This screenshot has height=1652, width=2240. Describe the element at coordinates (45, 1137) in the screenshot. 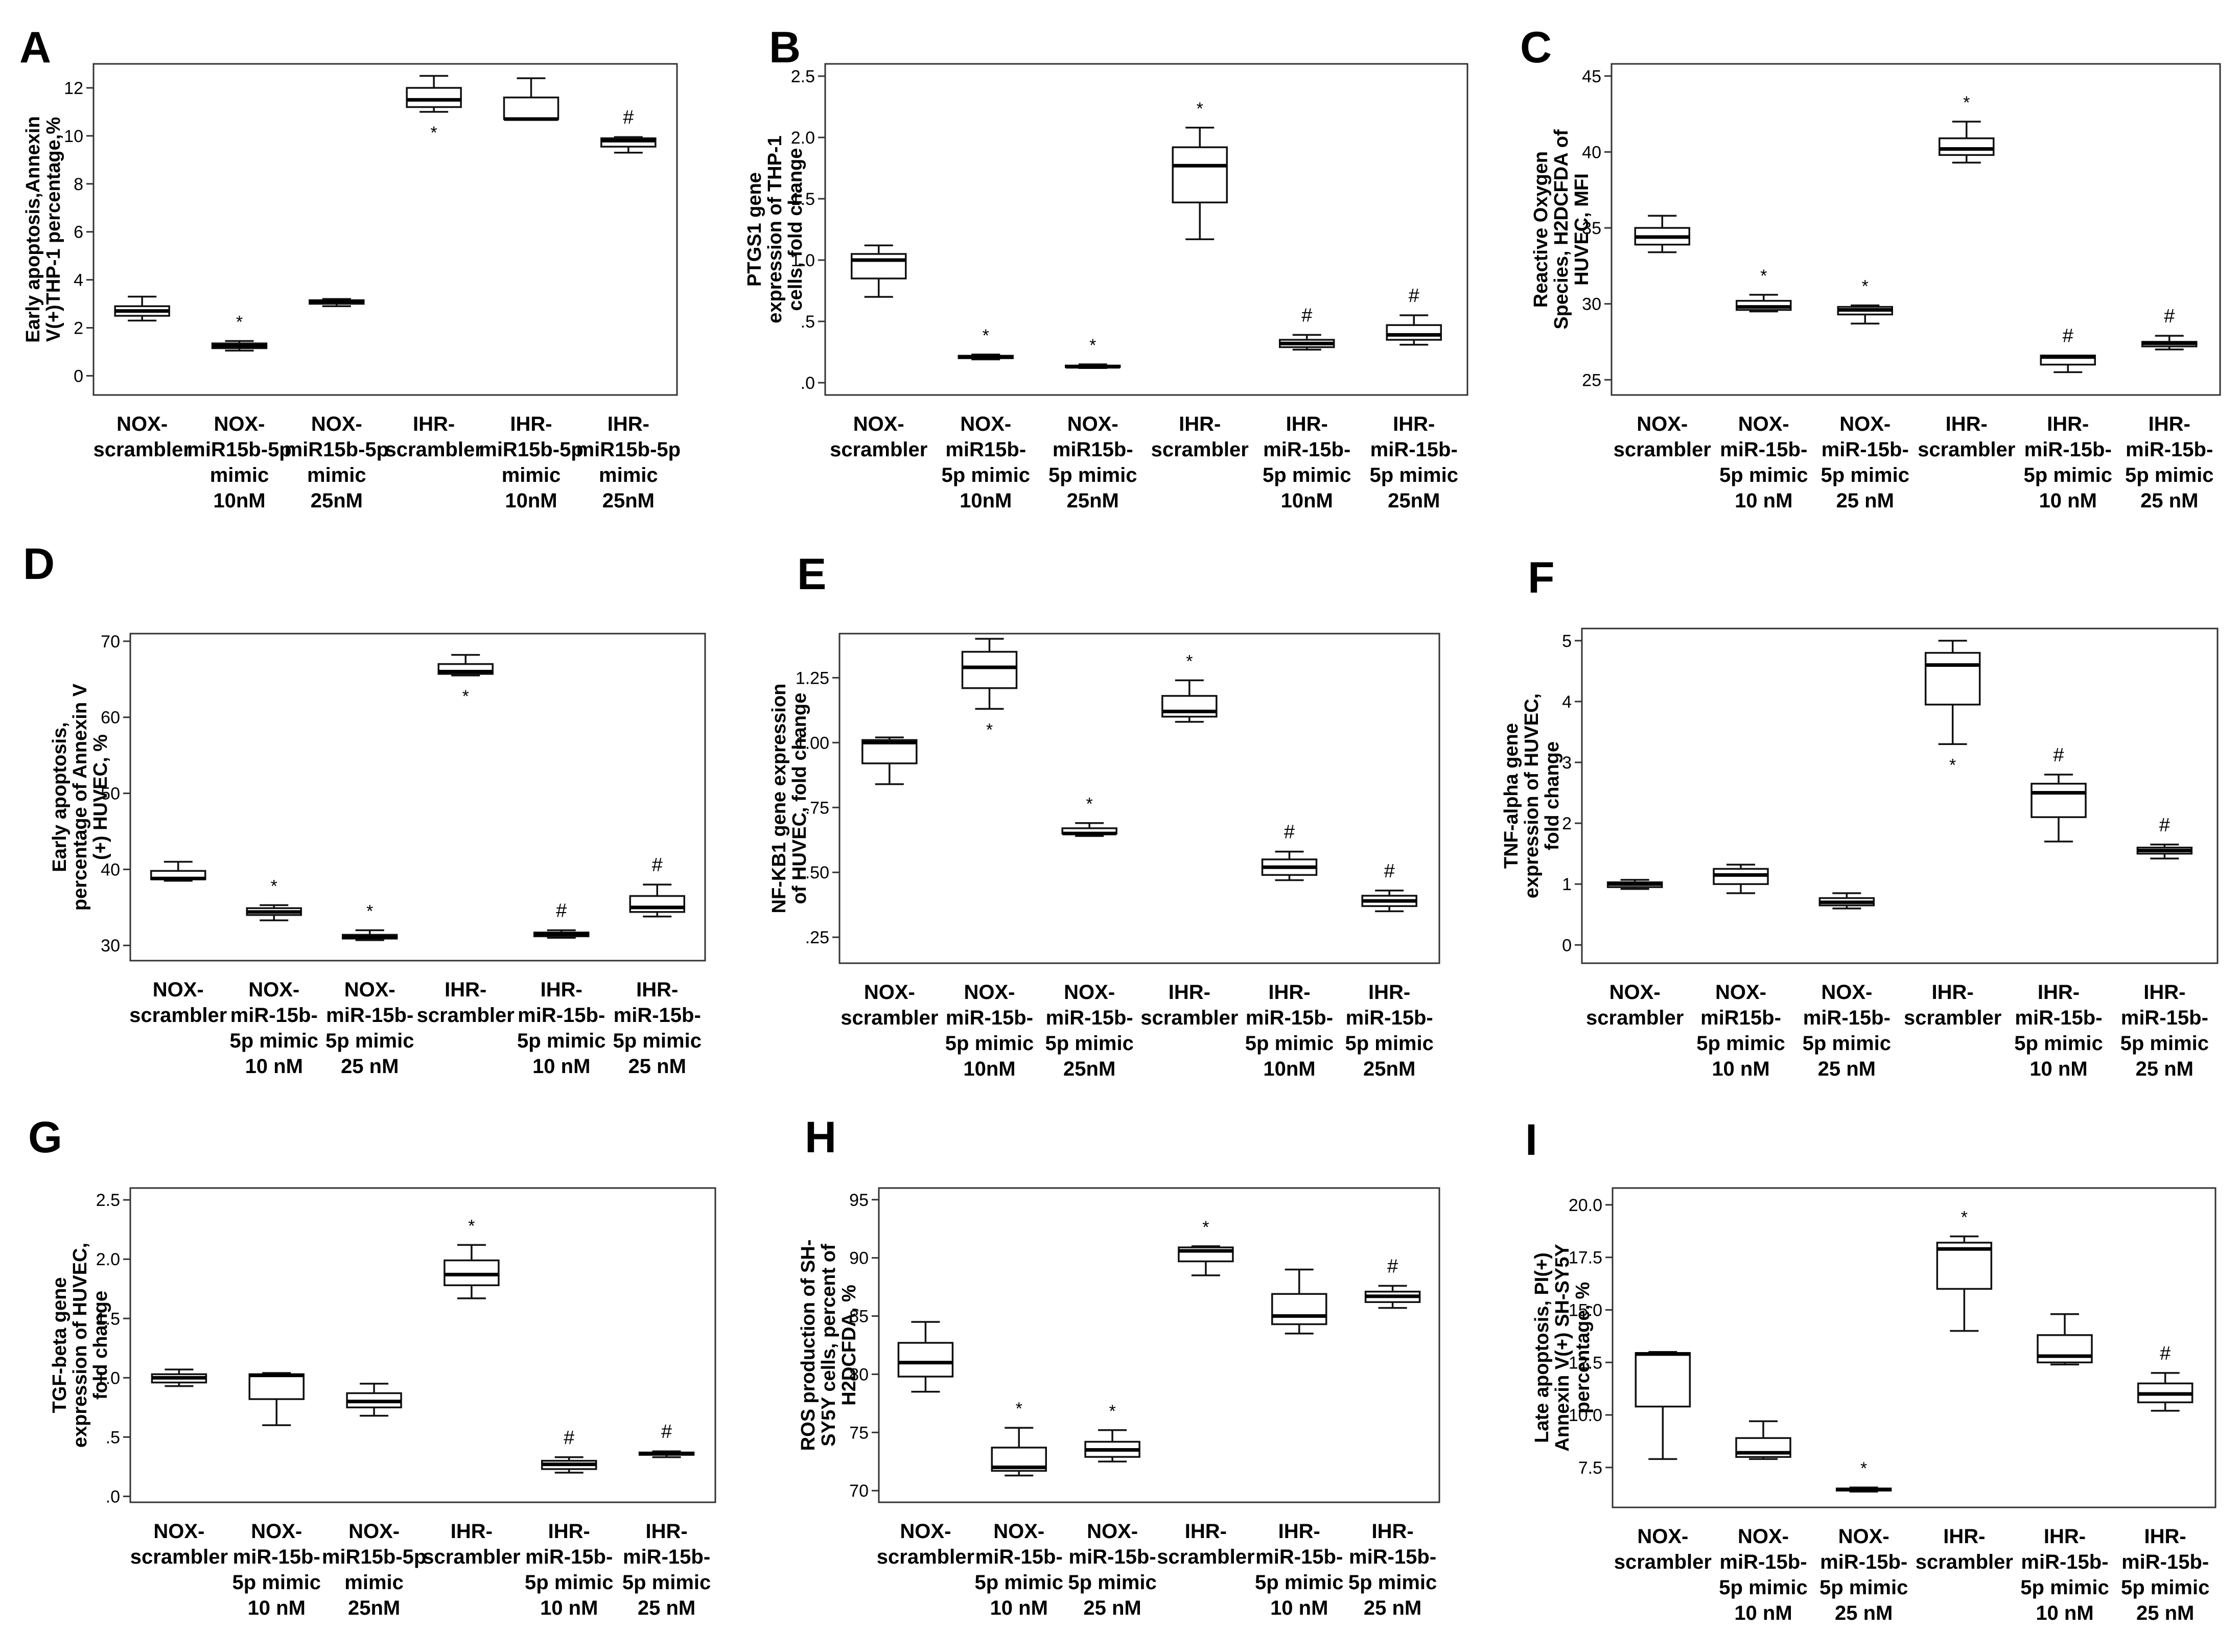

I see `panel-letter: G` at that location.